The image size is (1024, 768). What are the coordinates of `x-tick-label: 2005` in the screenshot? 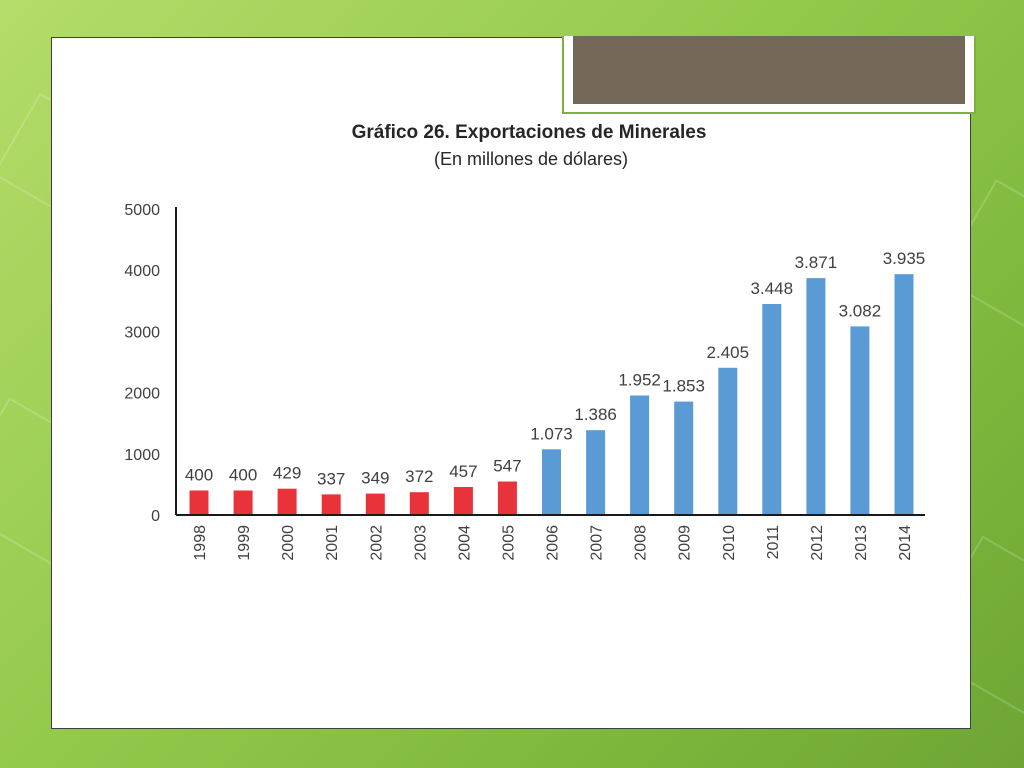 It's located at (508, 543).